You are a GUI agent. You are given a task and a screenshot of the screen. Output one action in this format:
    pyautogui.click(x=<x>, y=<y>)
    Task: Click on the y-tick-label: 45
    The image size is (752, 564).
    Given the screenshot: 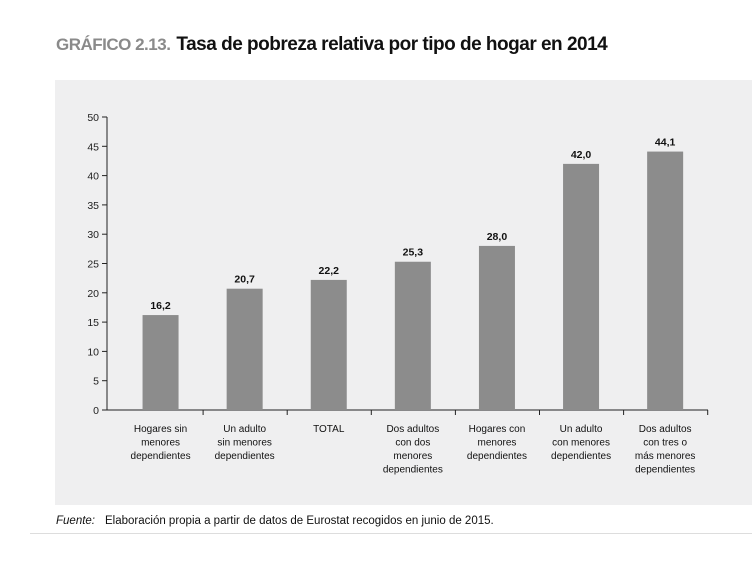 What is the action you would take?
    pyautogui.click(x=93, y=147)
    